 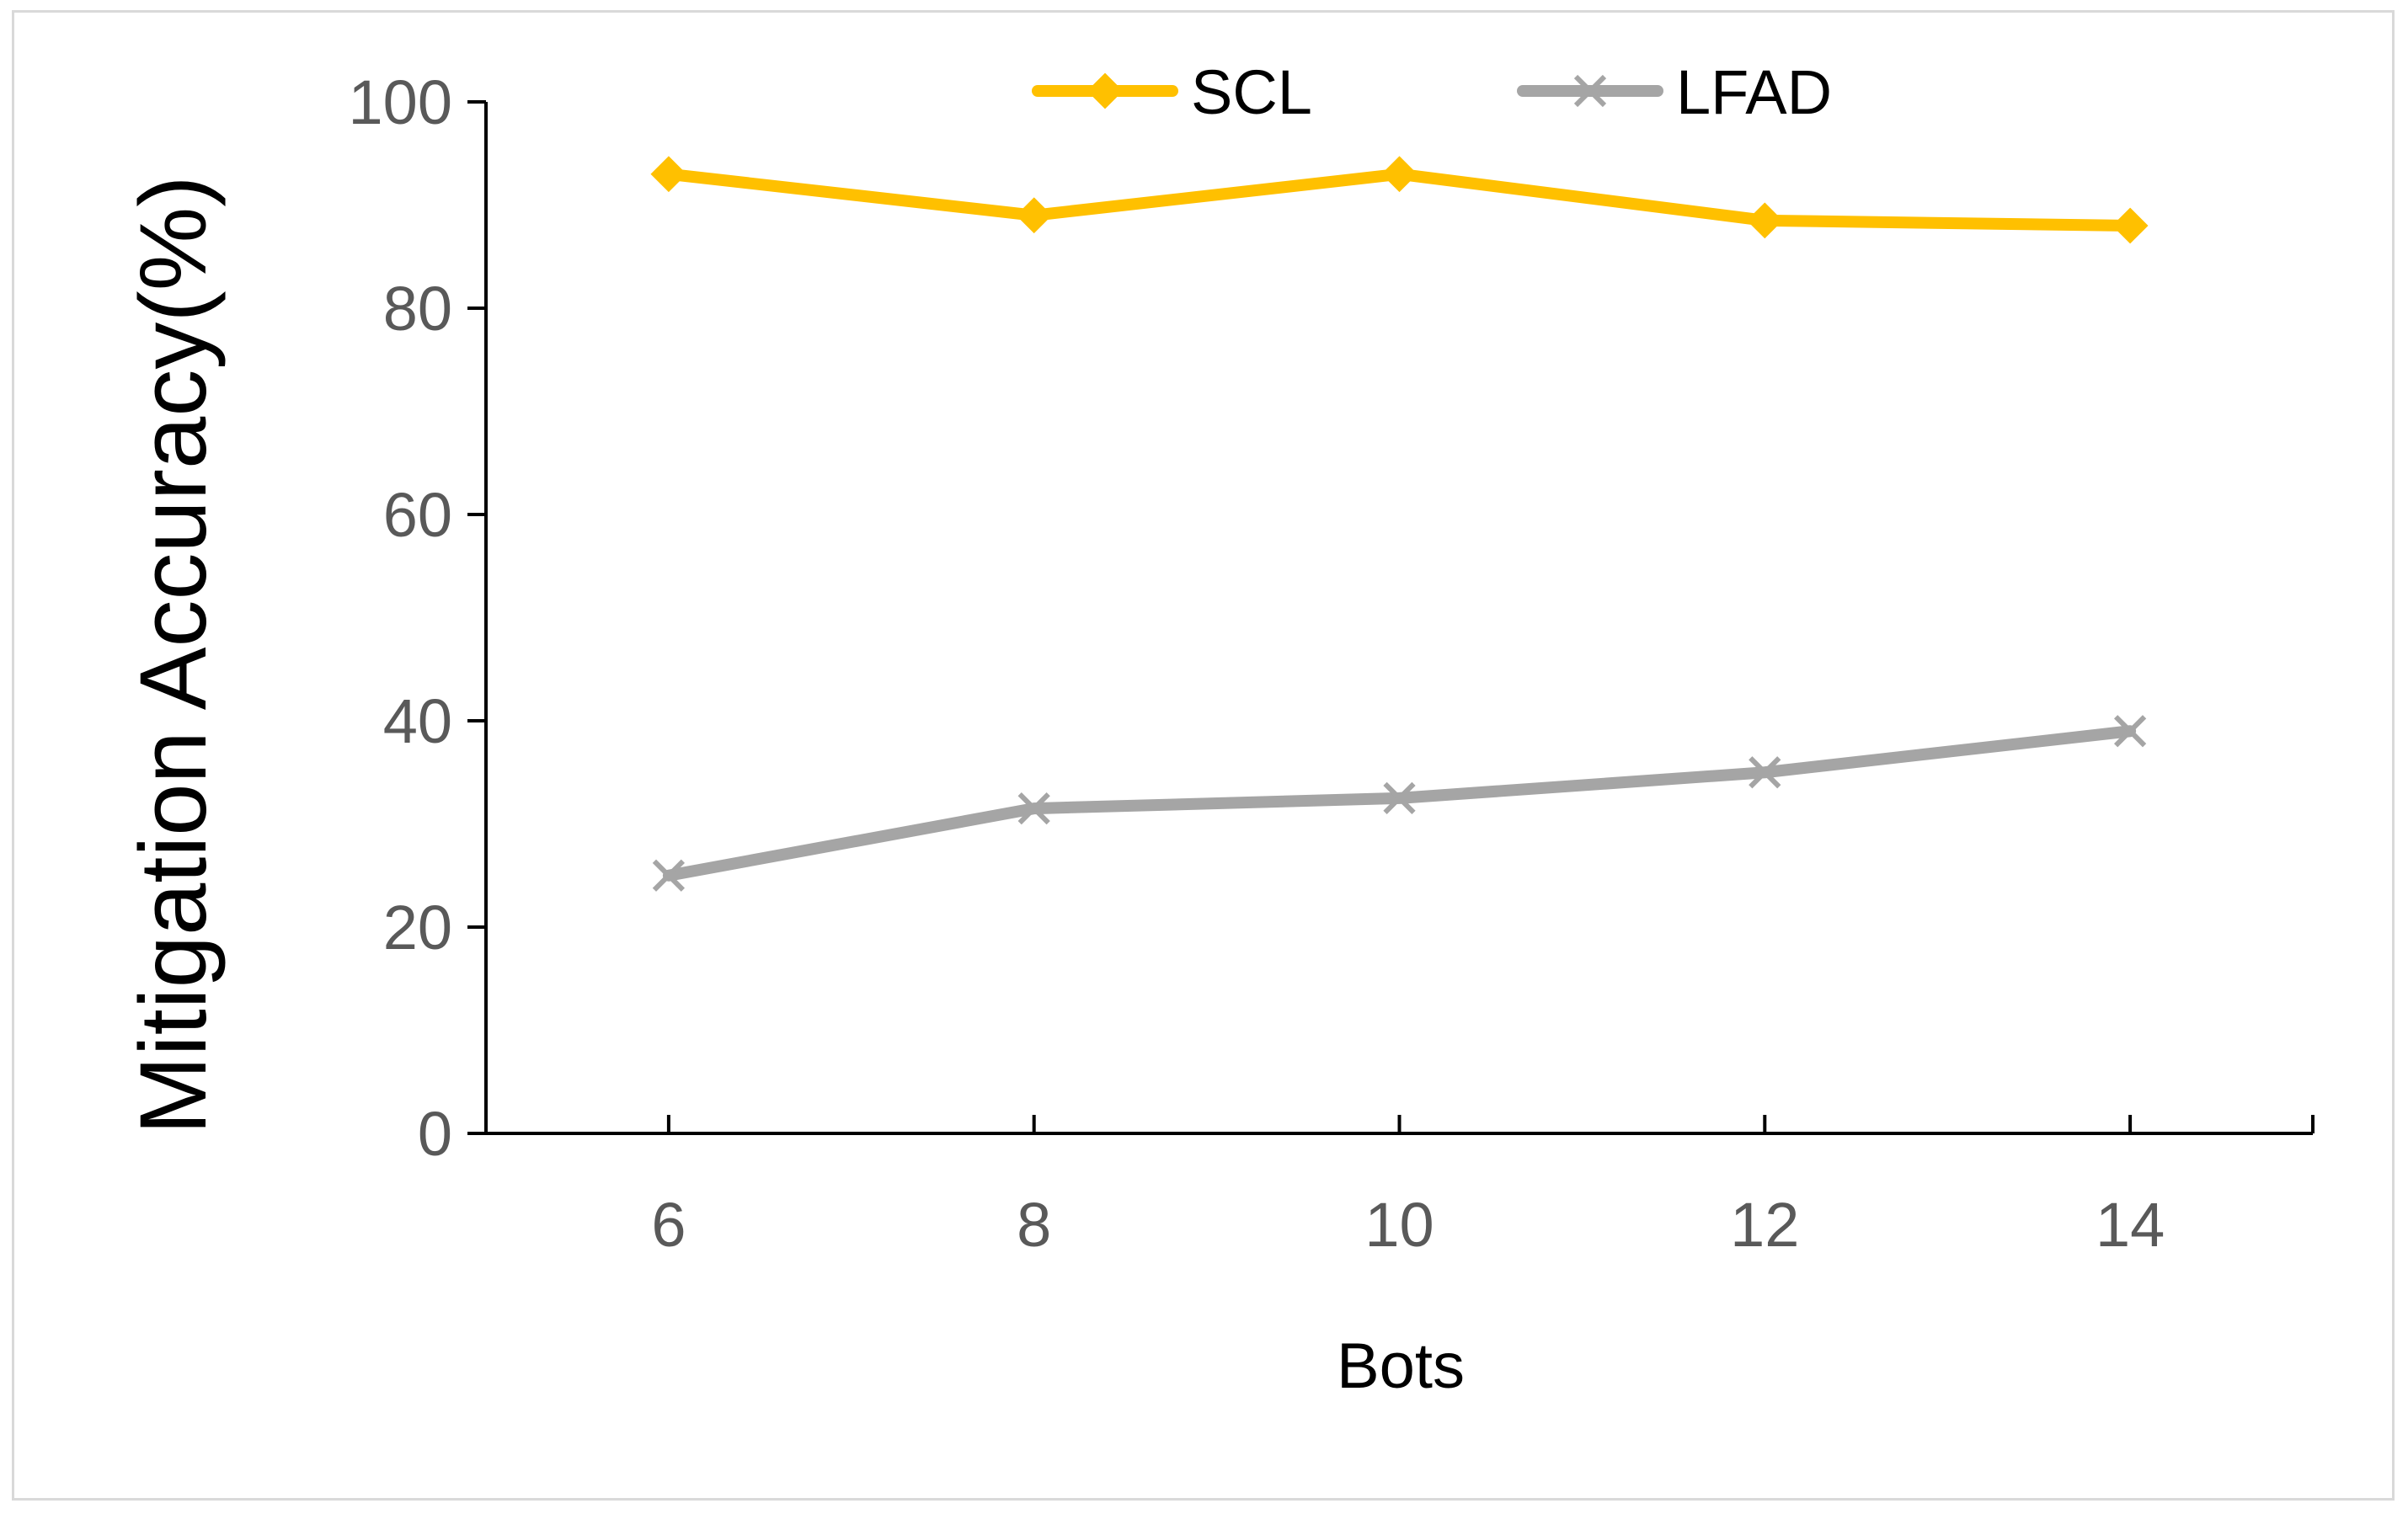 What do you see at coordinates (1674, 92) in the screenshot?
I see `legend-item-lfad: LFAD` at bounding box center [1674, 92].